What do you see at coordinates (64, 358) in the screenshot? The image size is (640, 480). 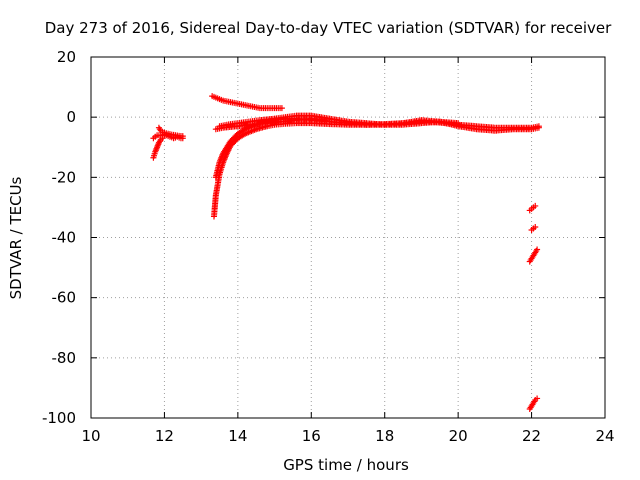 I see `y-tick-label: -80` at bounding box center [64, 358].